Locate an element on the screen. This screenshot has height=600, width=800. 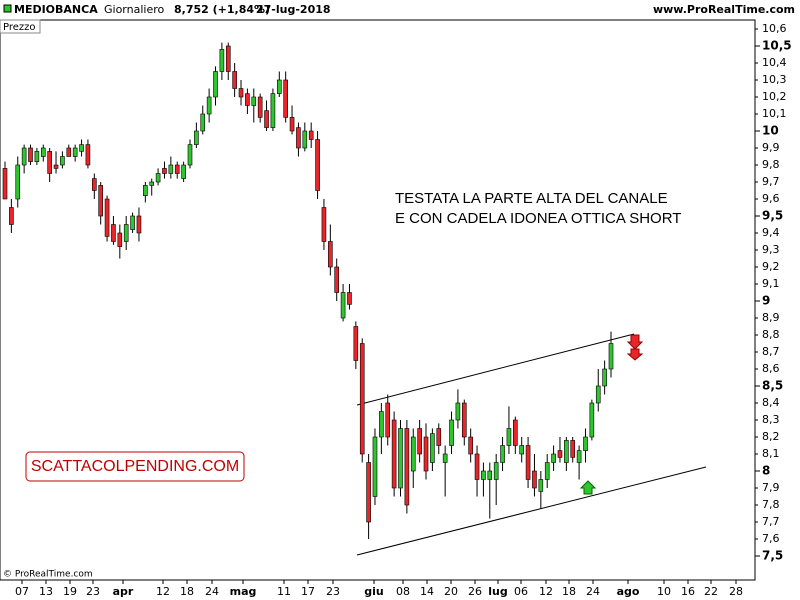
y-tick-label: 10,5 is located at coordinates (777, 46).